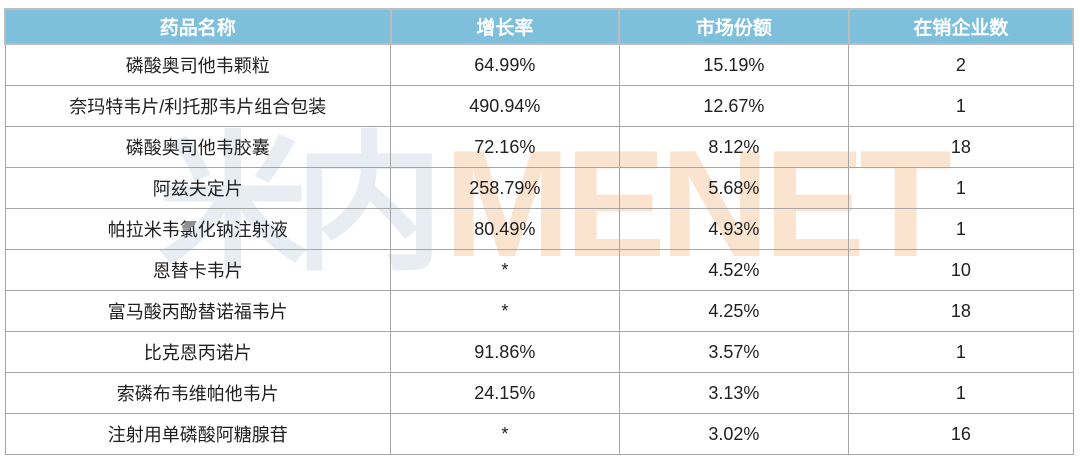 This screenshot has width=1080, height=456. What do you see at coordinates (198, 26) in the screenshot?
I see `column-header-drug-name: 药品名称` at bounding box center [198, 26].